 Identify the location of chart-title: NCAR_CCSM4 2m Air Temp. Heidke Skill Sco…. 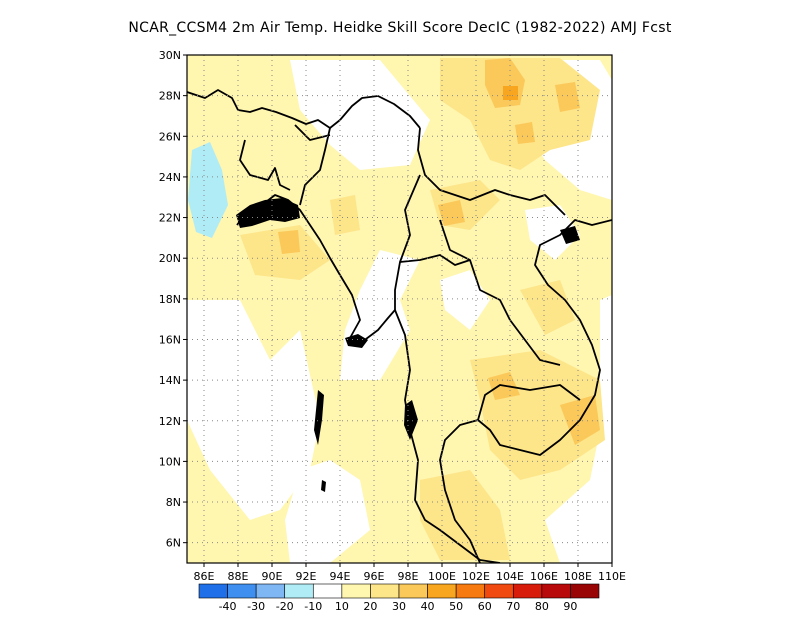
(400, 28).